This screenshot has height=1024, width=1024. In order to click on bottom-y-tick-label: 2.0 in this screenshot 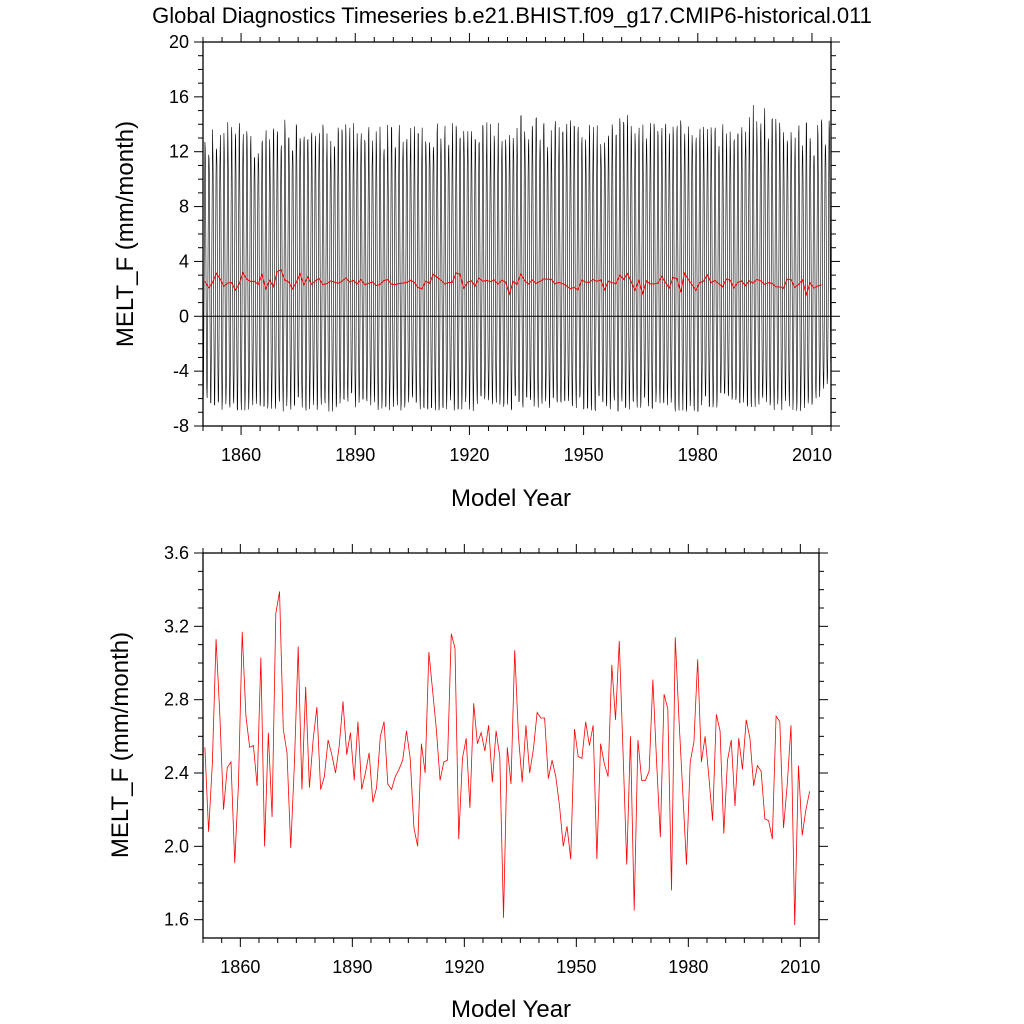, I will do `click(176, 846)`.